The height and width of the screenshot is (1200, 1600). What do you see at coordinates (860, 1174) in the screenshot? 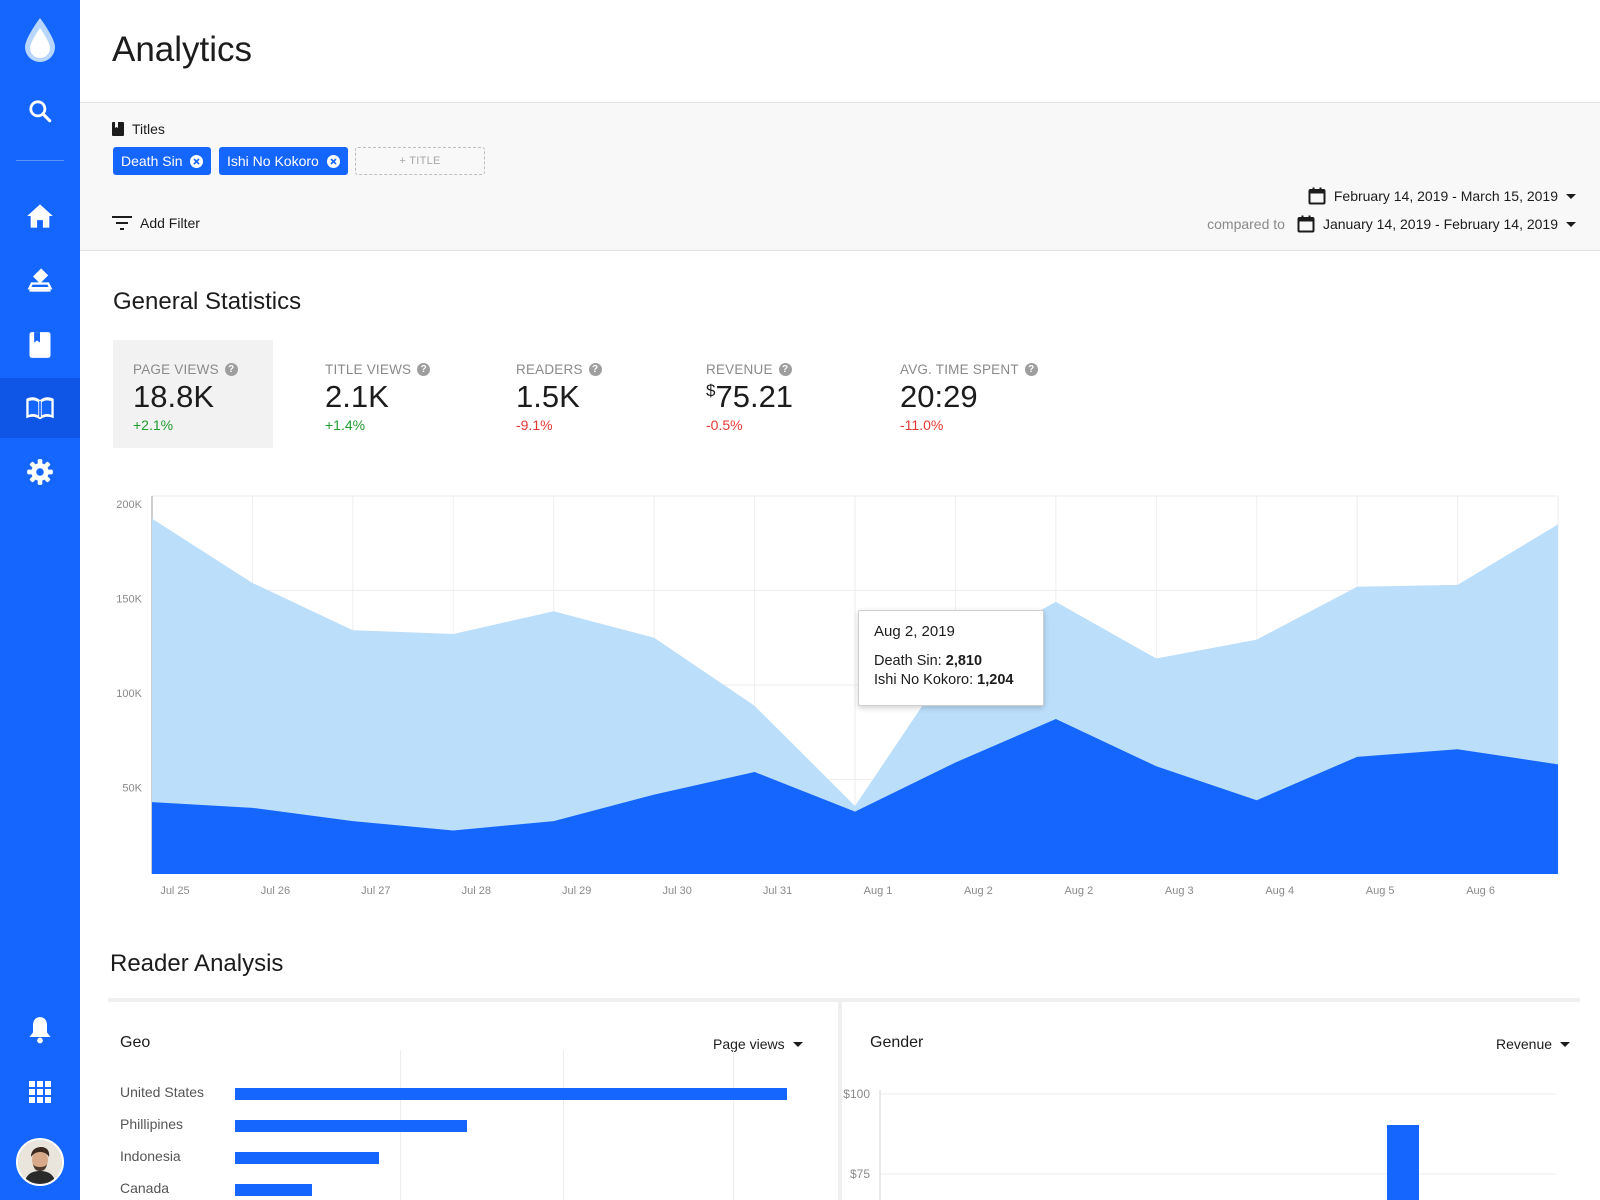
I see `y-tick-label: $75` at bounding box center [860, 1174].